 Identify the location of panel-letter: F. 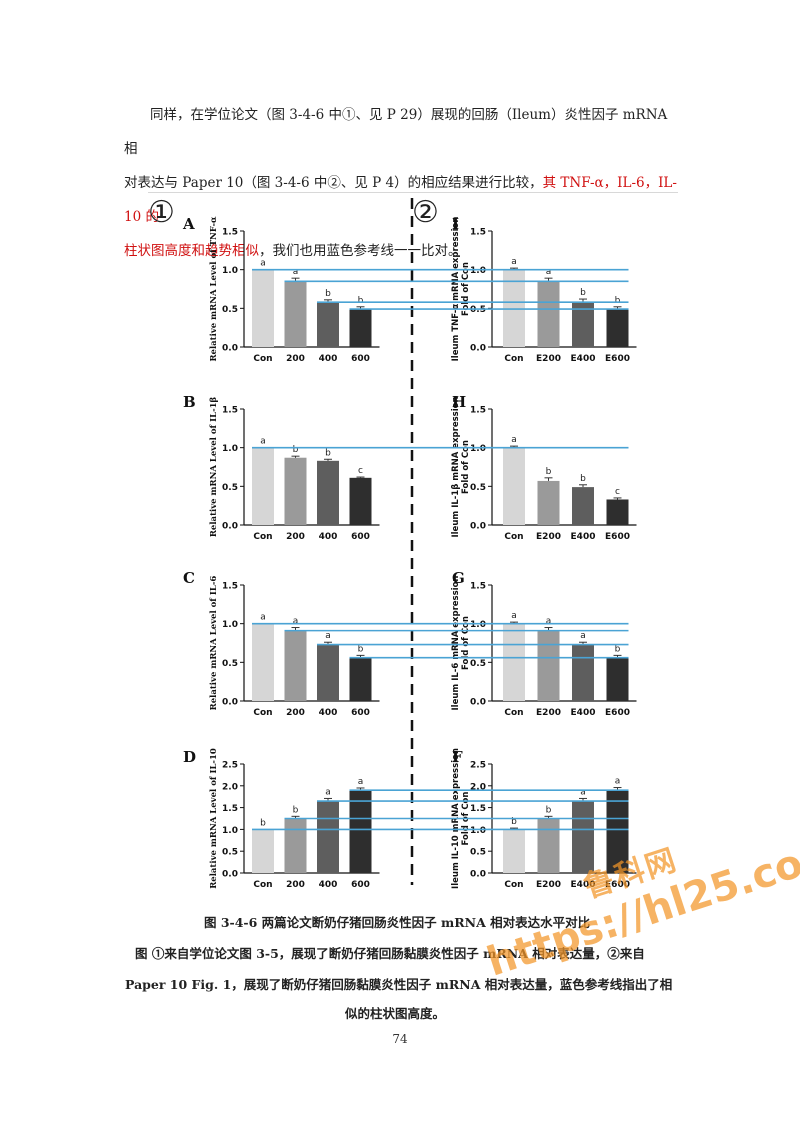
(457, 757).